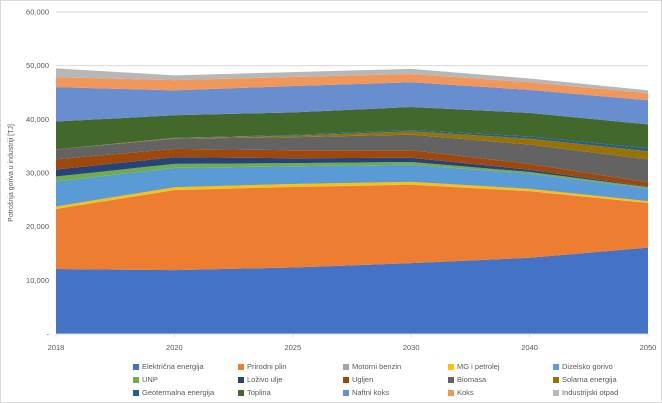 The image size is (662, 403). What do you see at coordinates (290, 367) in the screenshot?
I see `legend-item-prirodni-plin: Prirodni plin` at bounding box center [290, 367].